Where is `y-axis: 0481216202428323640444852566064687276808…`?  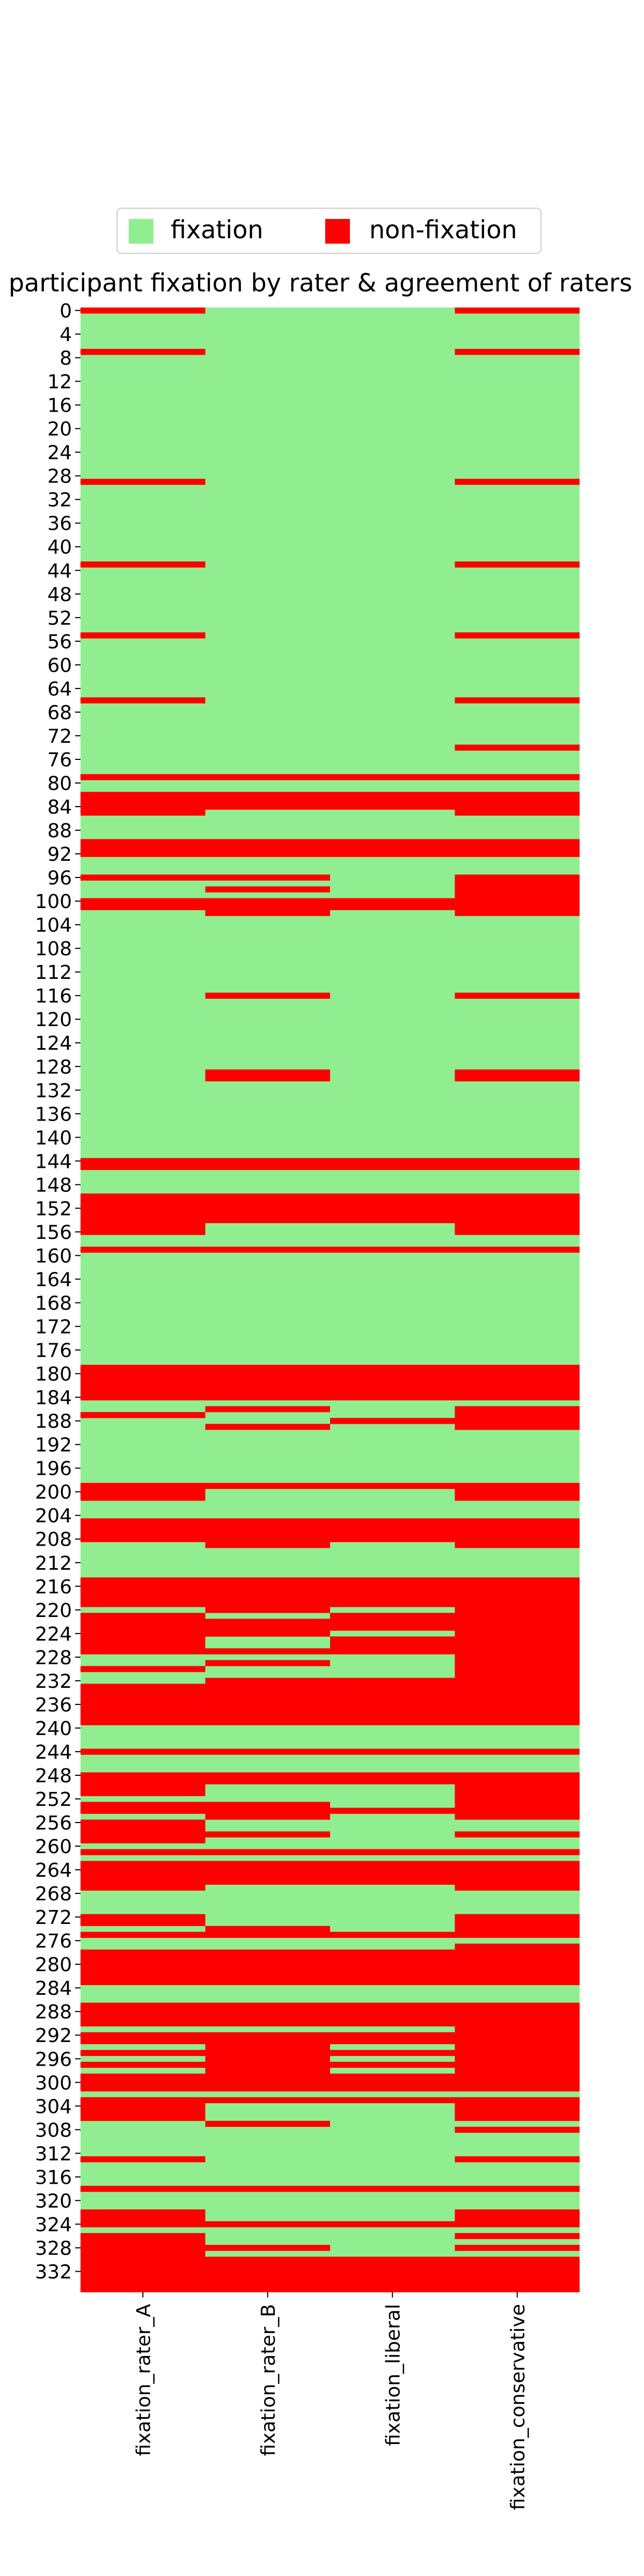 y-axis: 0481216202428323640444852566064687276808… is located at coordinates (57, 1292).